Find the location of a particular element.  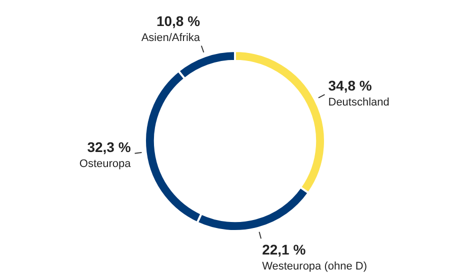

data-label: 34,8 % is located at coordinates (350, 86).